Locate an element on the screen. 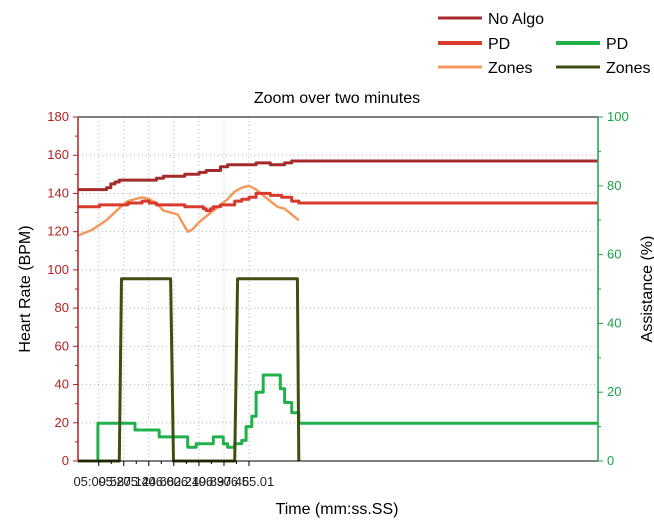 The width and height of the screenshot is (654, 521). right-tick-label: 20 is located at coordinates (614, 391).